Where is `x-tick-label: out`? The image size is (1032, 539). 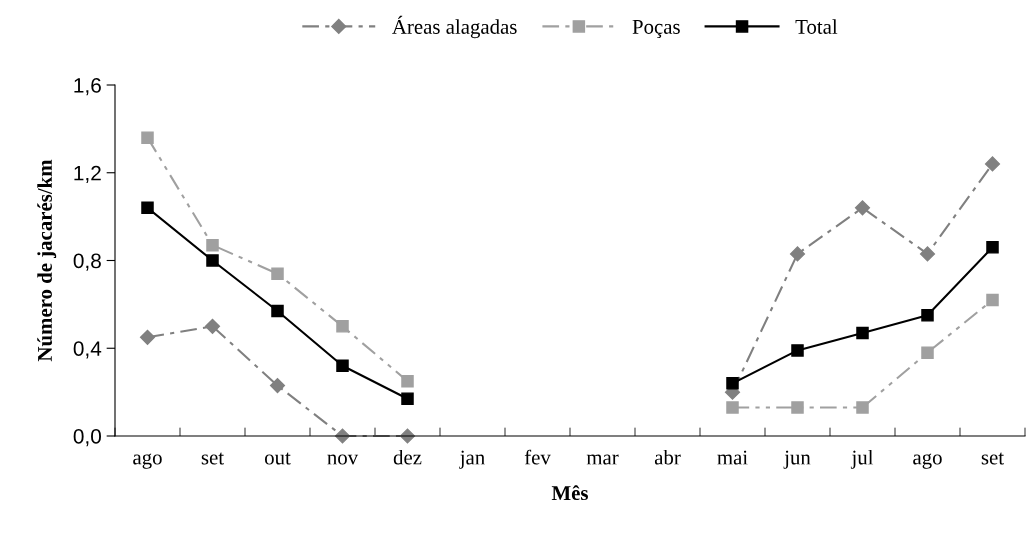
x-tick-label: out is located at coordinates (277, 458).